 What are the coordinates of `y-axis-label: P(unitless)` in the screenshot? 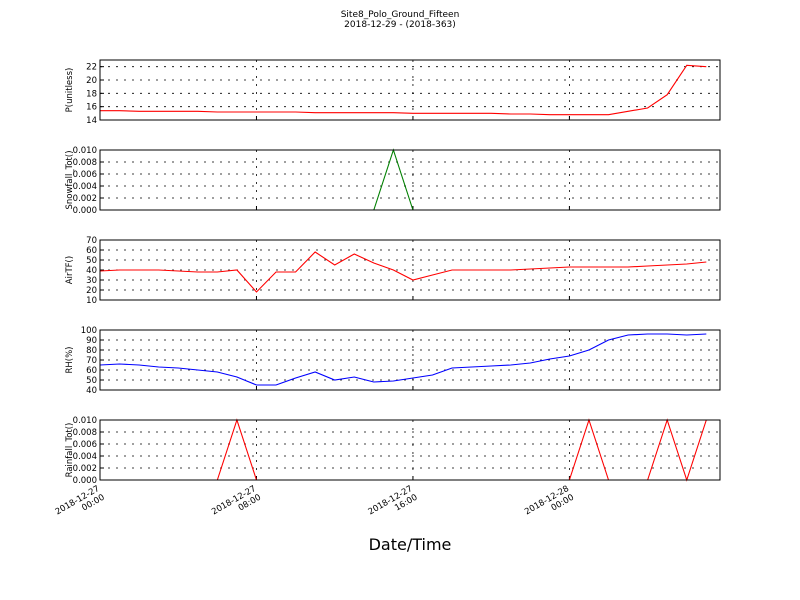 It's located at (70, 90).